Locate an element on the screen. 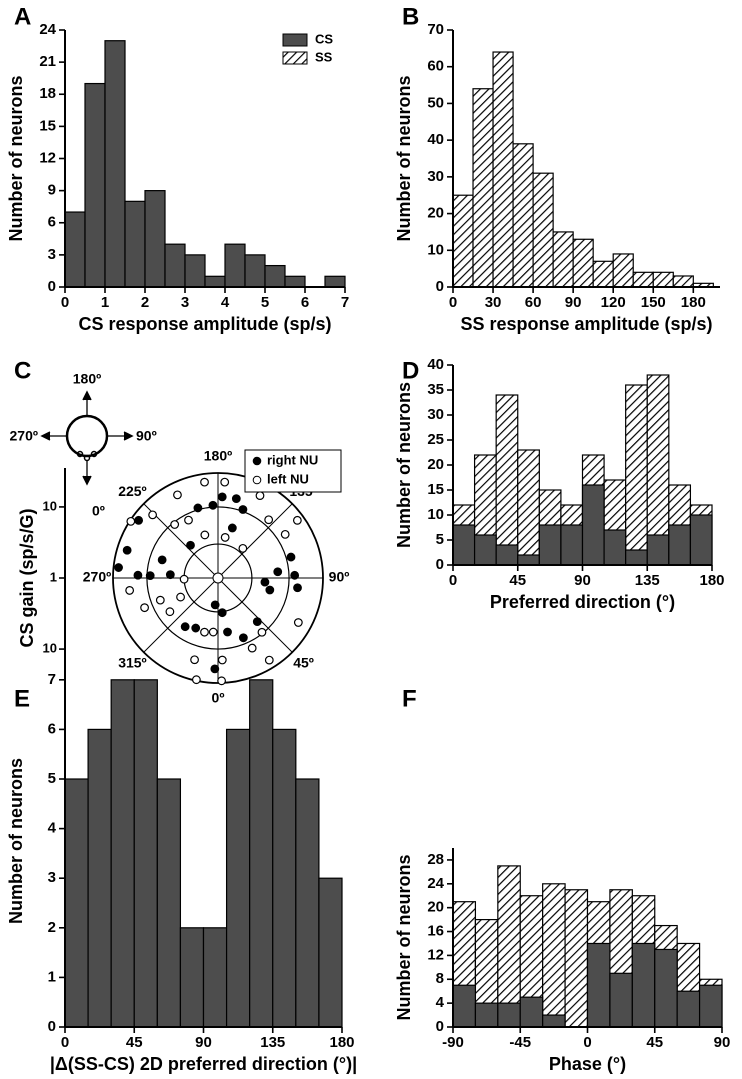 The height and width of the screenshot is (1079, 742). y-tick-label: 70 is located at coordinates (435, 29).